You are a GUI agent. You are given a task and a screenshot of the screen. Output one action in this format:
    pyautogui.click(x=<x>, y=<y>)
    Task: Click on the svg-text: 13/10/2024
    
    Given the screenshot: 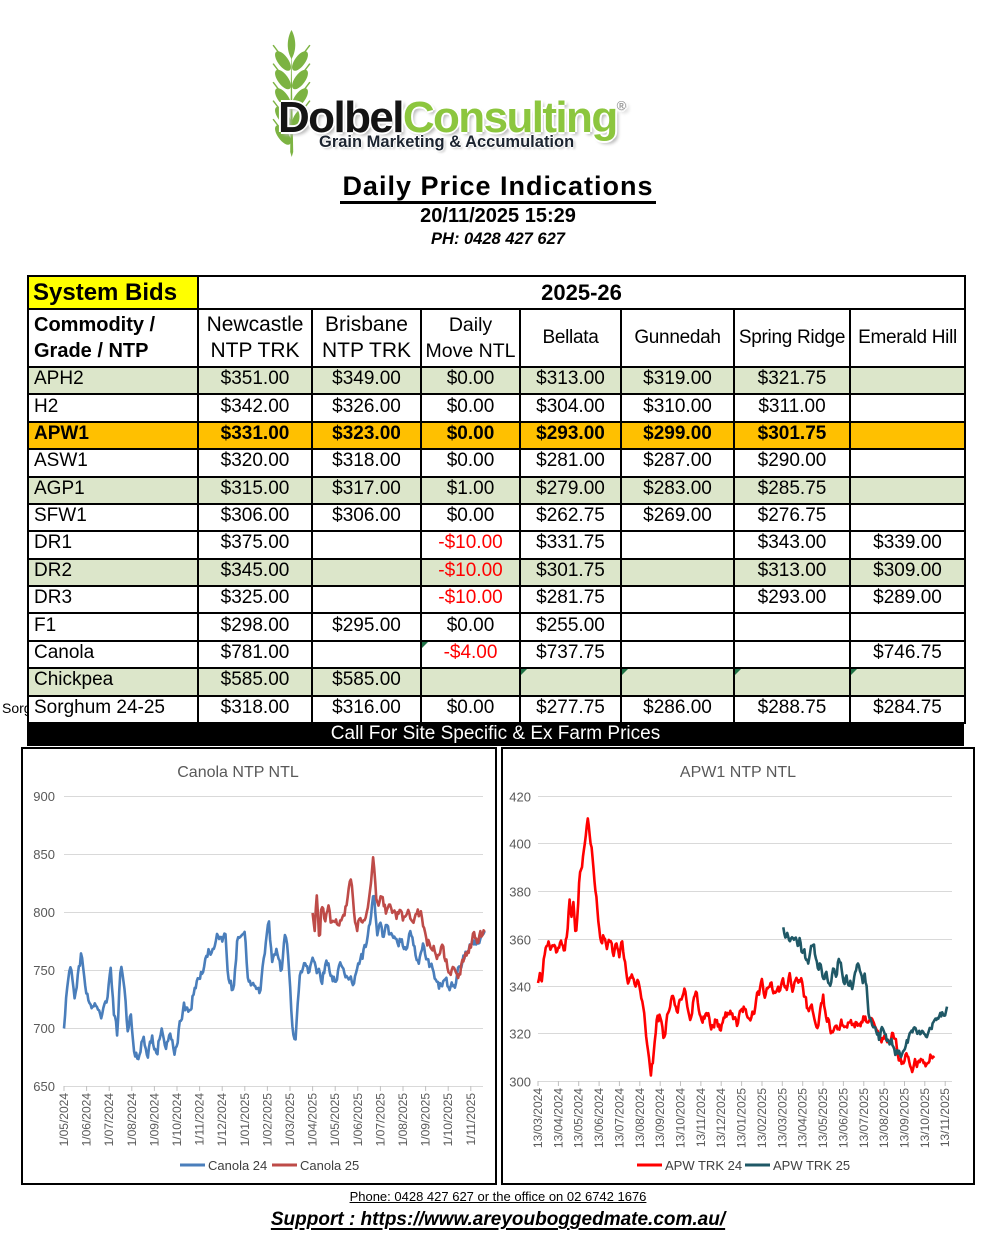 What is the action you would take?
    pyautogui.click(x=681, y=1118)
    